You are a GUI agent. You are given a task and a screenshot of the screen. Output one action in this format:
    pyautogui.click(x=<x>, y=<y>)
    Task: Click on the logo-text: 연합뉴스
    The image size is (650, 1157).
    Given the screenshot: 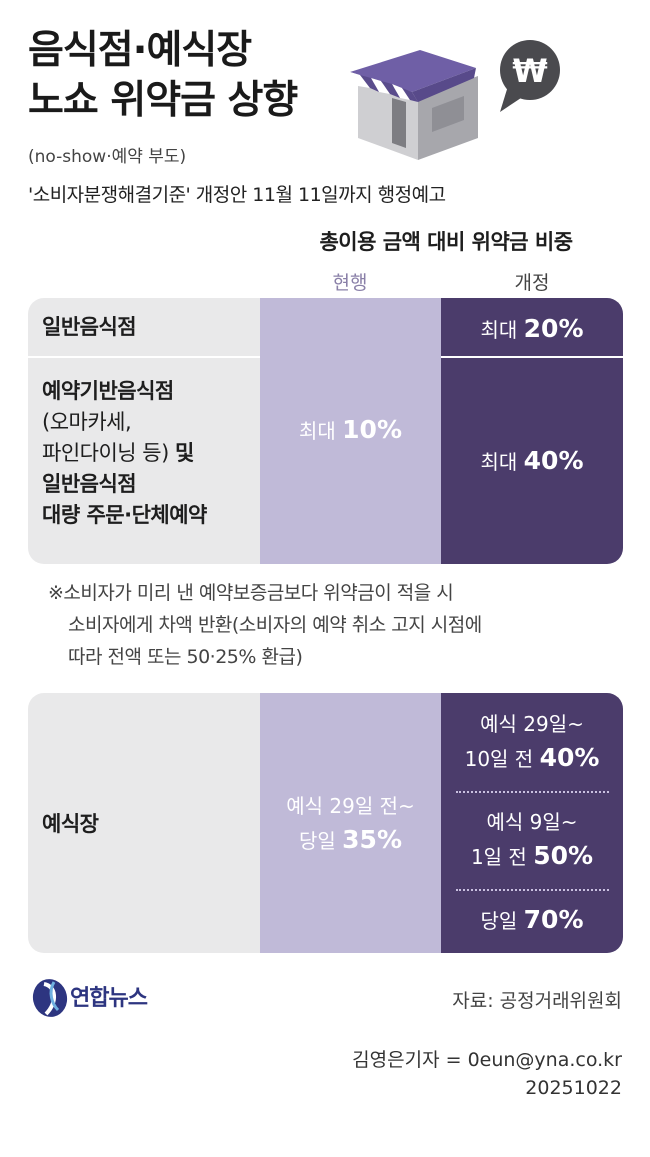 What is the action you would take?
    pyautogui.click(x=109, y=998)
    